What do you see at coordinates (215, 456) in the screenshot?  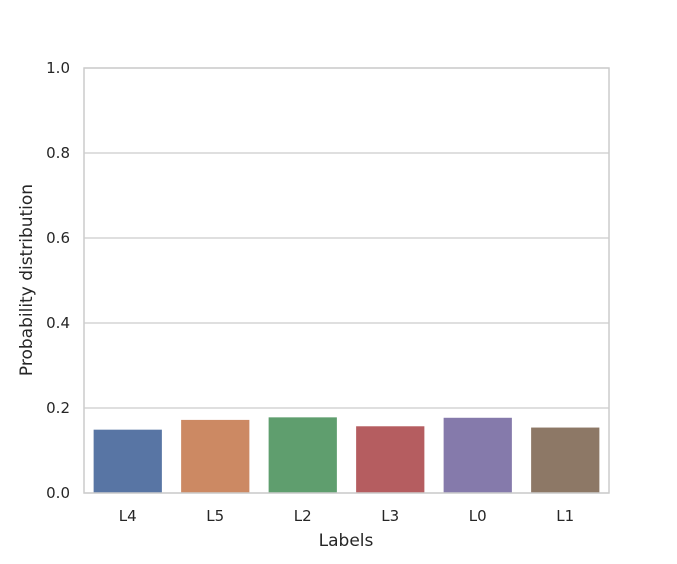 I see `bar-l5` at bounding box center [215, 456].